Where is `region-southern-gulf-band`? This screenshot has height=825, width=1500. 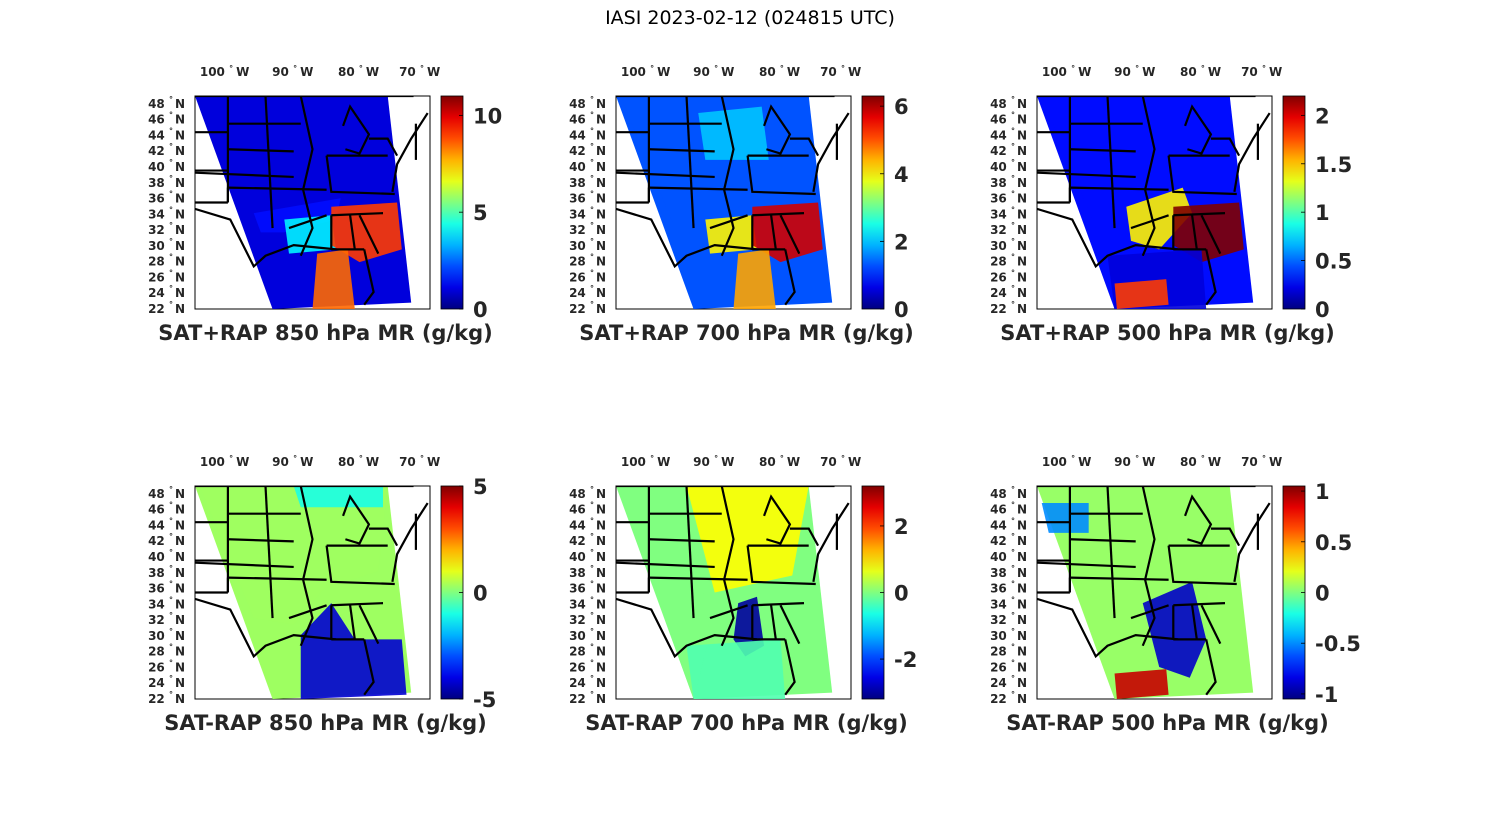 region-southern-gulf-band is located at coordinates (1141, 684).